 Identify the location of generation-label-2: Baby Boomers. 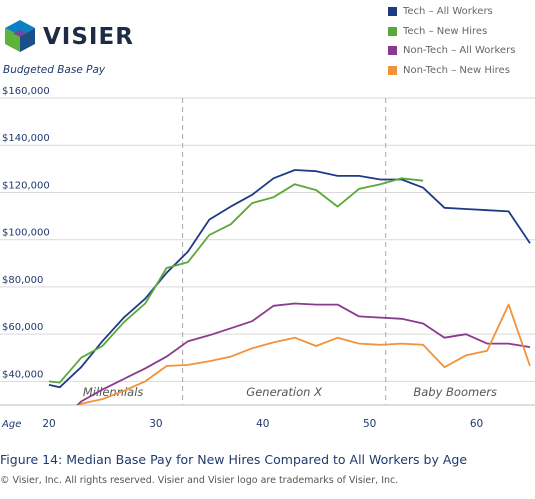
(455, 392).